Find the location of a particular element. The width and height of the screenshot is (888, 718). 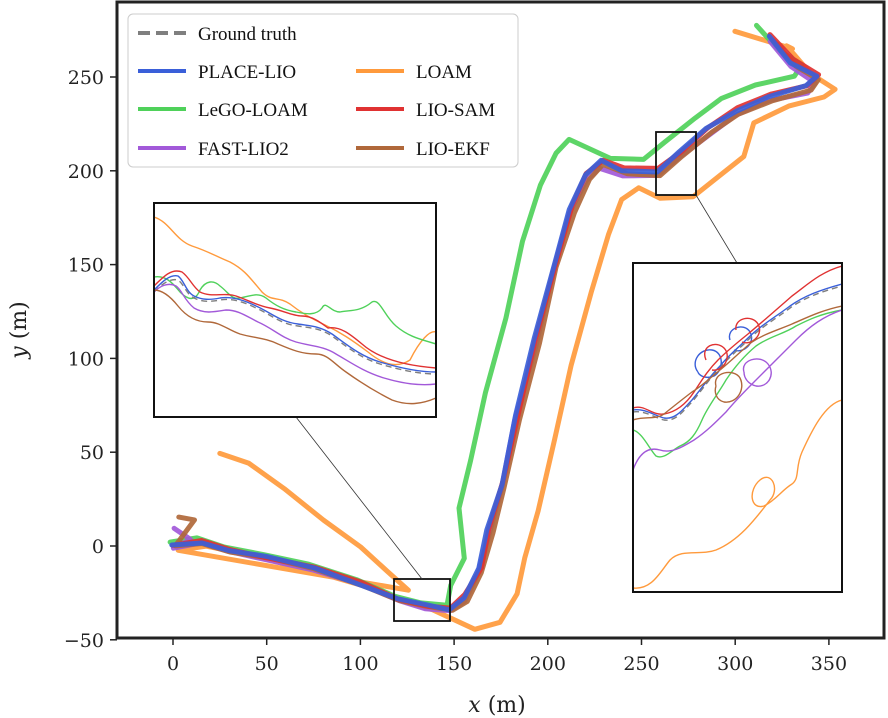

x-axis: 0 50 100 150 200 250 300 350 is located at coordinates (507, 656).